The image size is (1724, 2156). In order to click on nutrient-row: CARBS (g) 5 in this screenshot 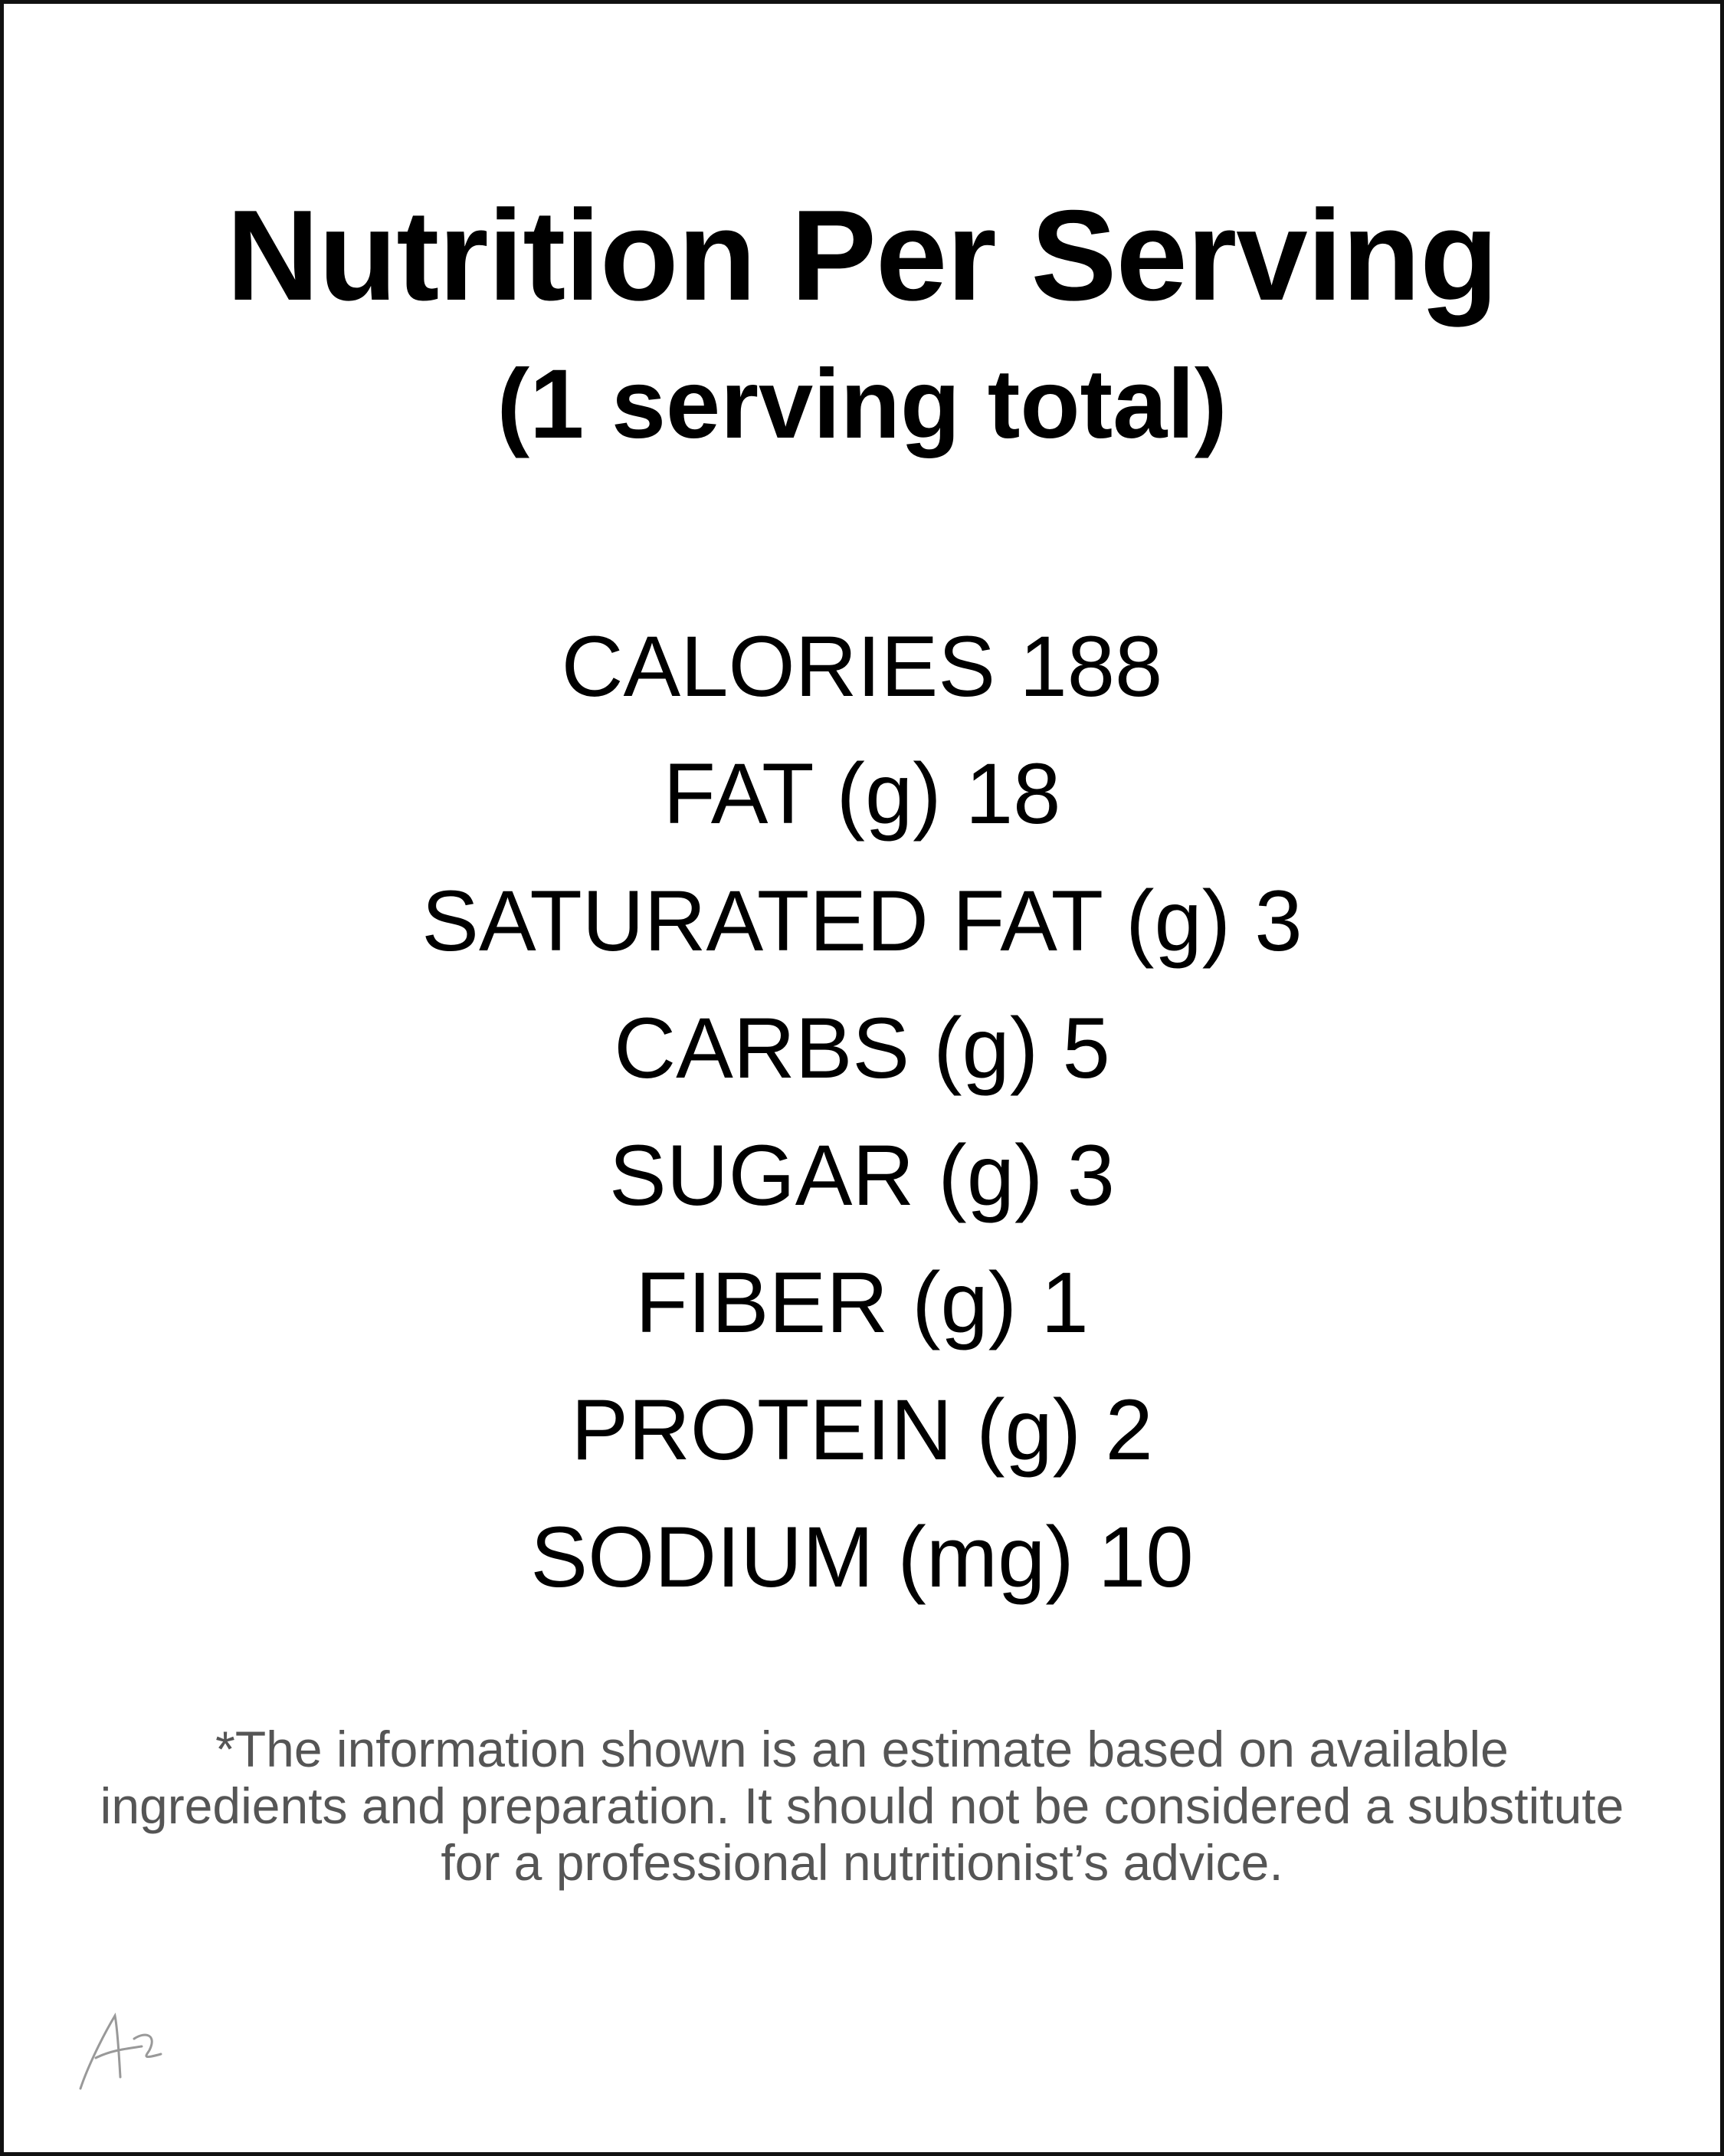, I will do `click(862, 1054)`.